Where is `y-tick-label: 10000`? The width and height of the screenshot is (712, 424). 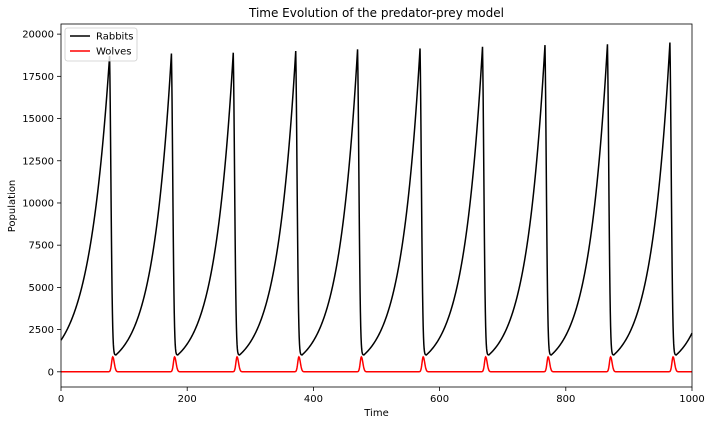
y-tick-label: 10000 is located at coordinates (38, 203).